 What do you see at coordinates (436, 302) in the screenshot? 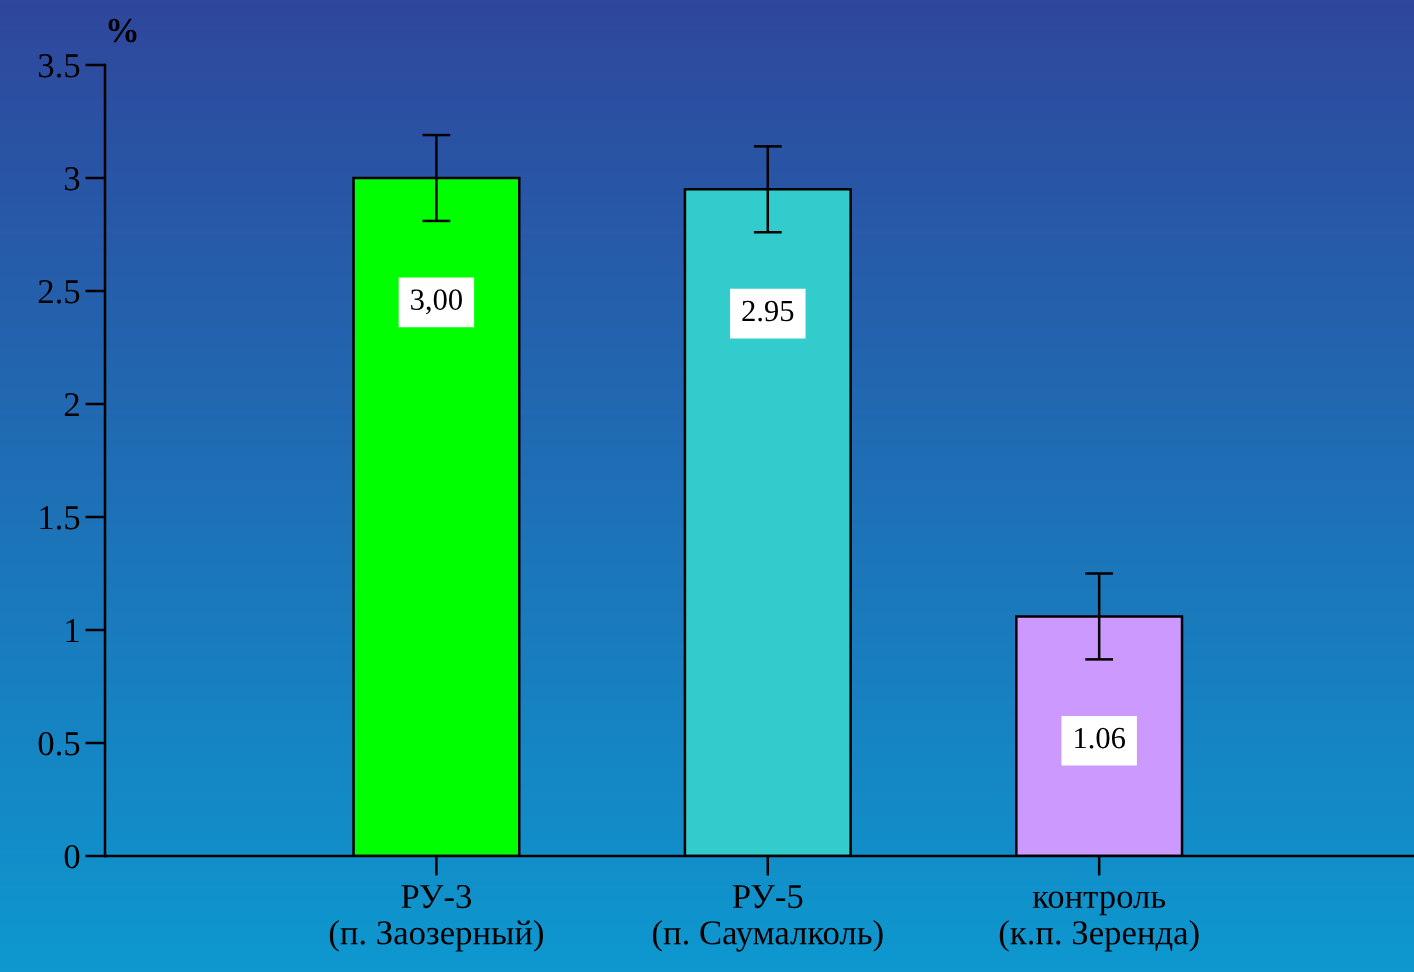
I see `data-label: 3,00` at bounding box center [436, 302].